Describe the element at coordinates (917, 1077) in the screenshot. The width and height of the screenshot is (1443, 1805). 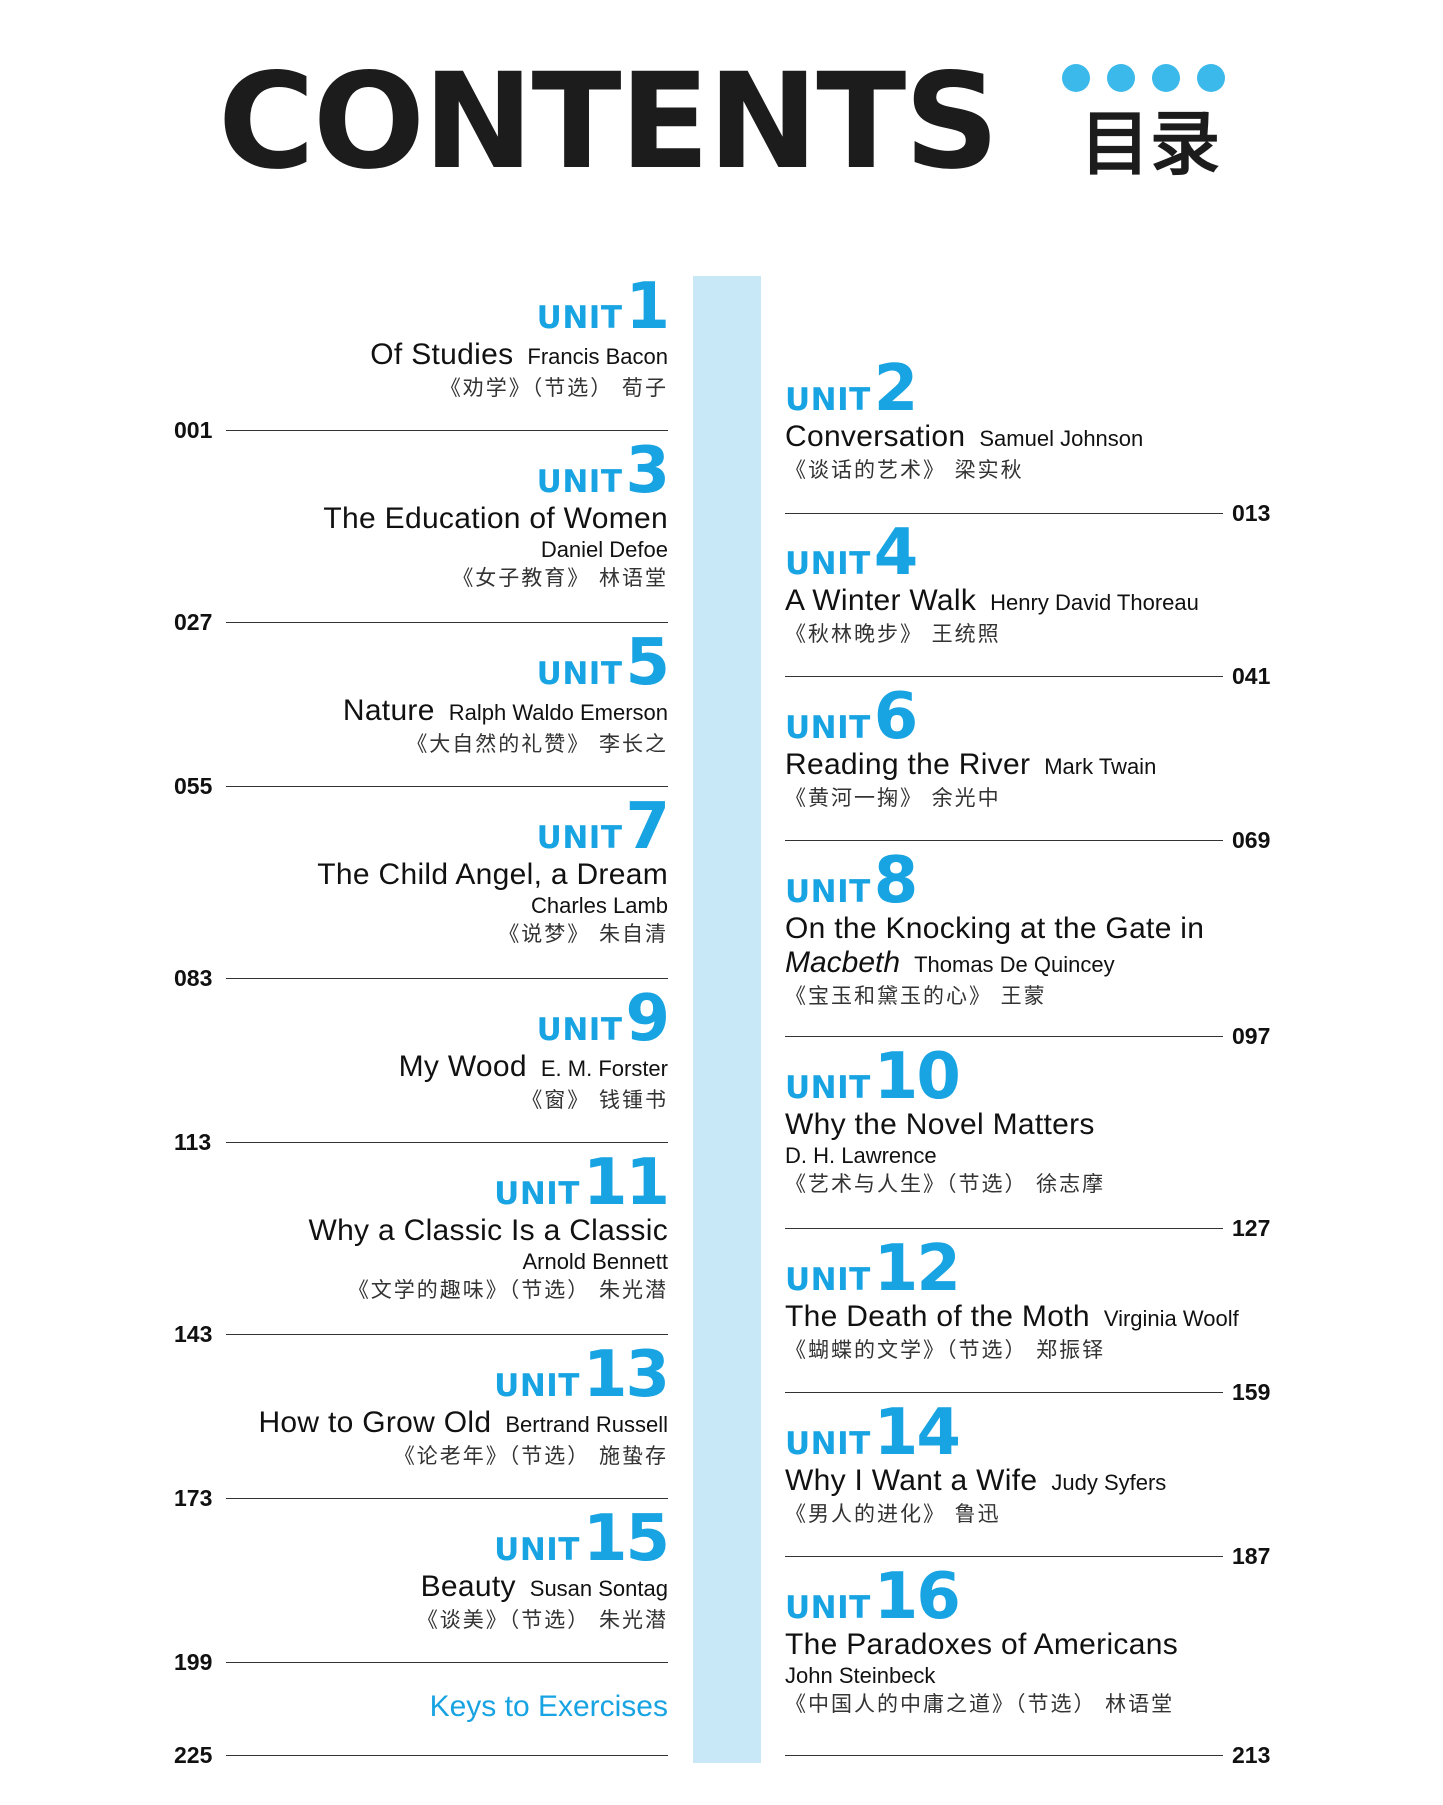
I see `unit-number: 10` at that location.